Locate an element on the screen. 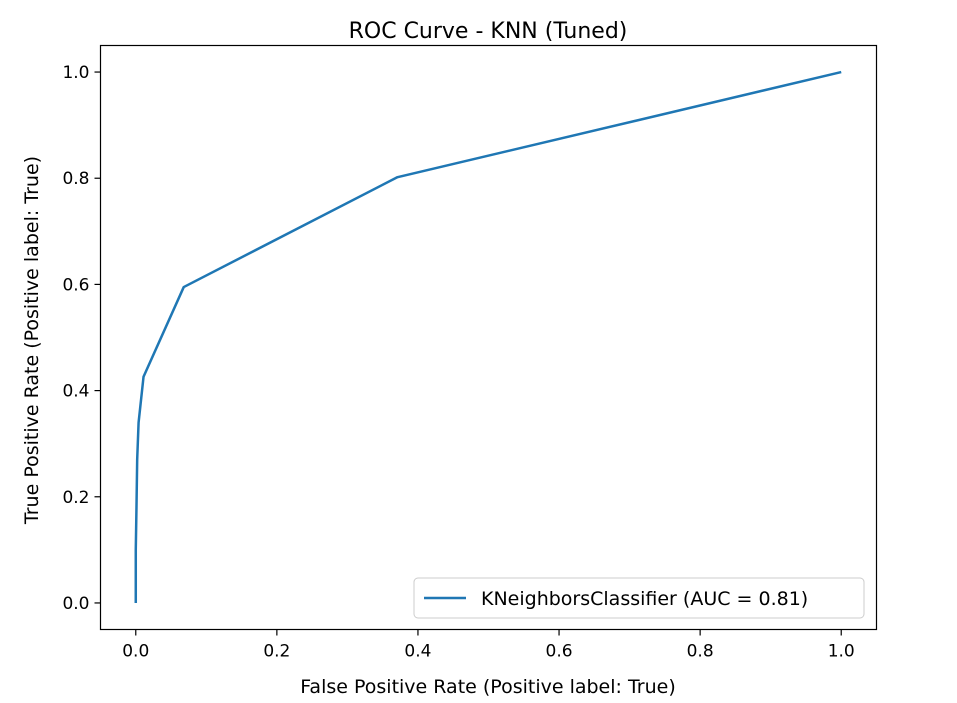 The height and width of the screenshot is (703, 957). chart-title: ROC Curve - KNN (Tuned) is located at coordinates (488, 31).